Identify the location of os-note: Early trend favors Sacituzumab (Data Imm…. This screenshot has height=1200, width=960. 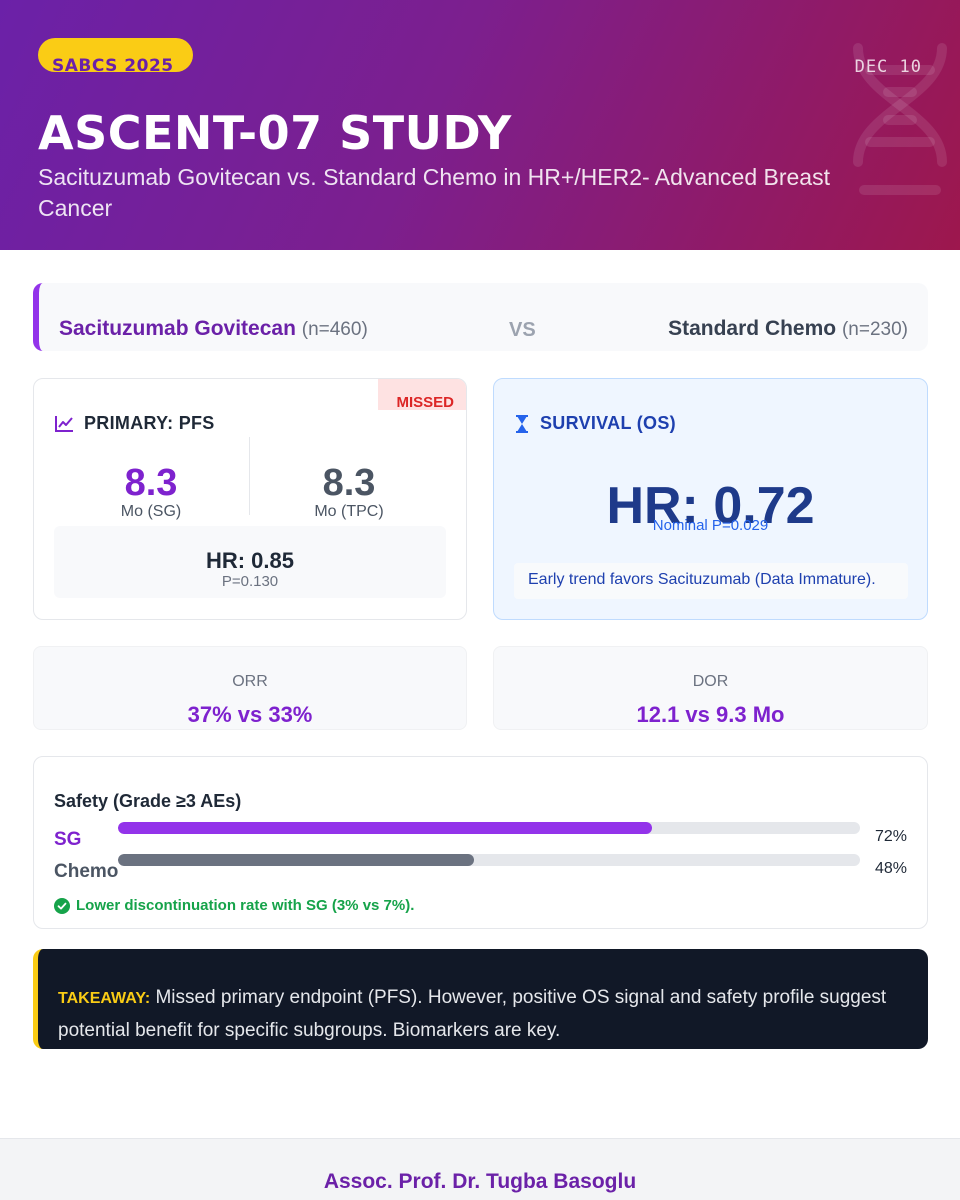
(711, 581).